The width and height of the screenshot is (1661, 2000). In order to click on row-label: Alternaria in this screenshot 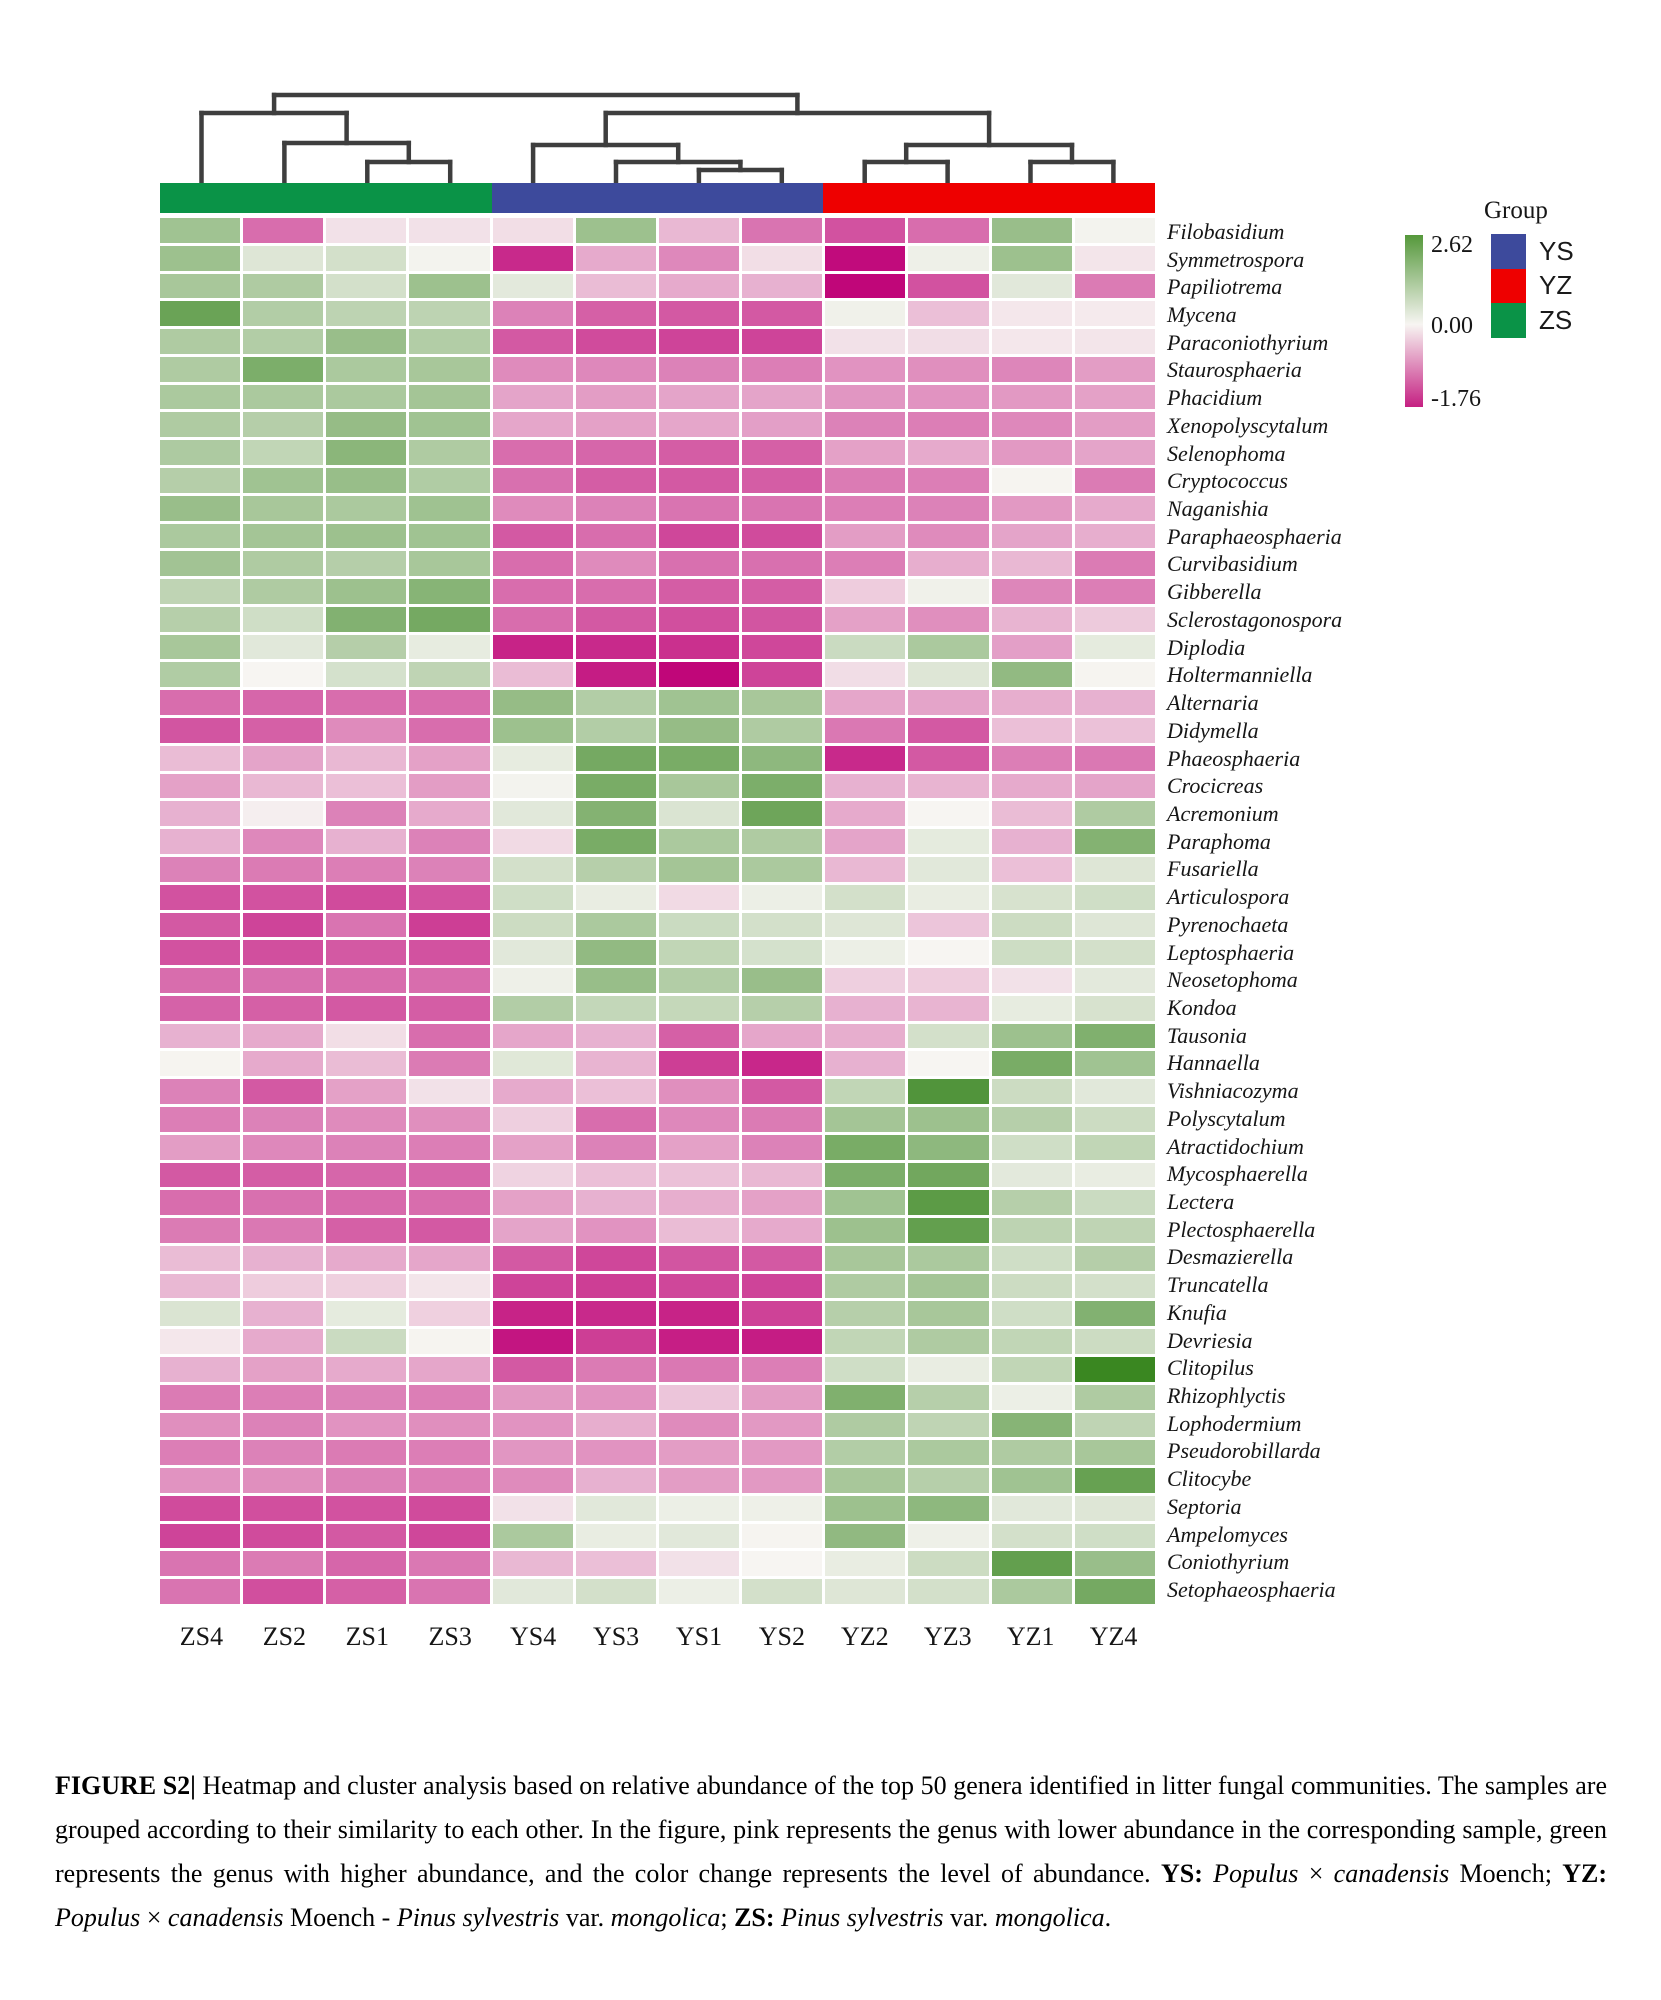, I will do `click(1213, 703)`.